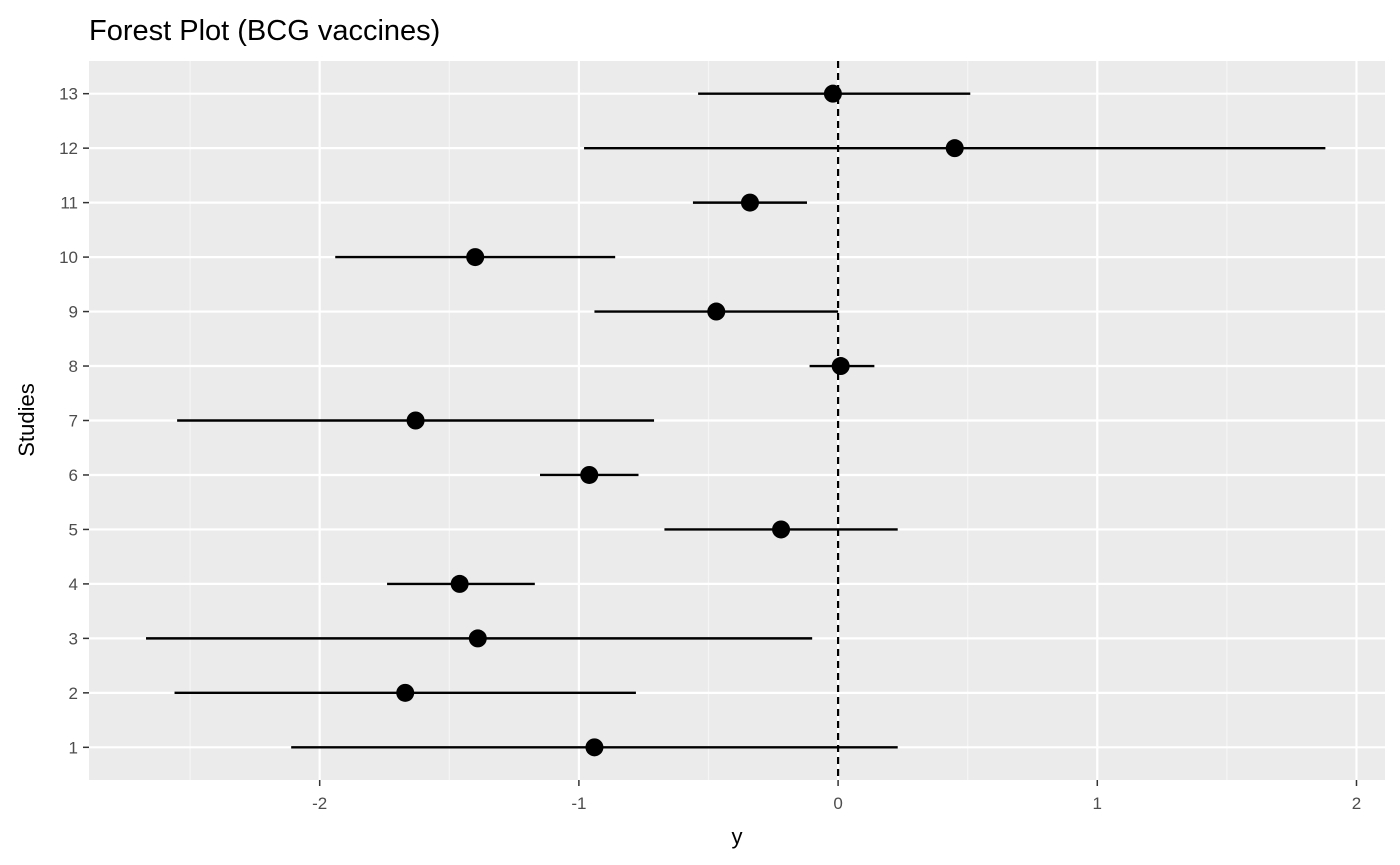 The image size is (1400, 865). Describe the element at coordinates (68, 257) in the screenshot. I see `y-tick-label: 10` at that location.